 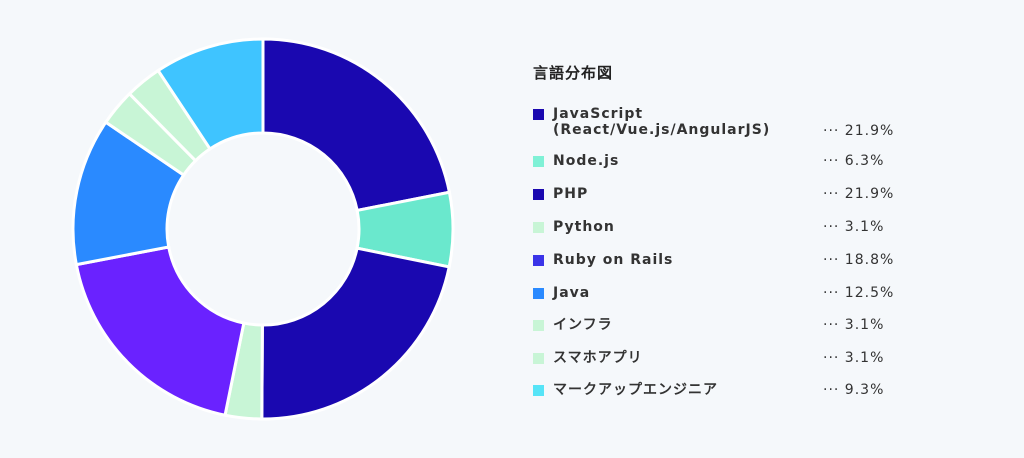 I want to click on legend-label: インフラ, so click(x=583, y=325).